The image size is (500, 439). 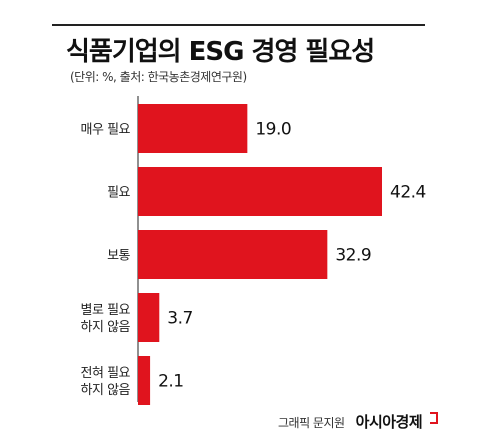 I want to click on category-label-3: 보통, so click(x=118, y=256).